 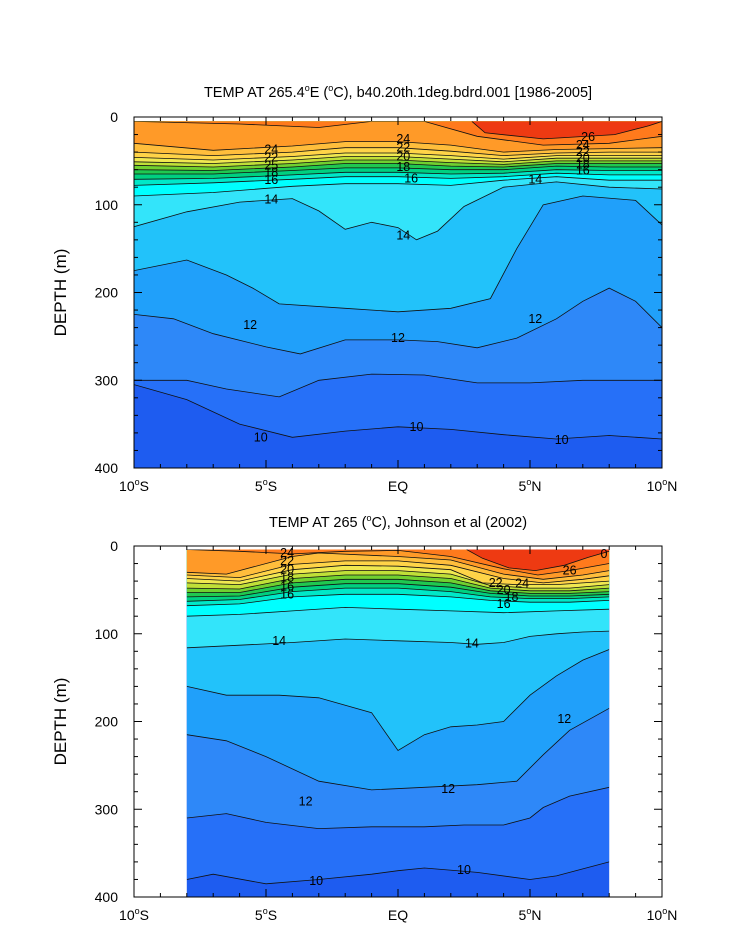 I want to click on contour-label: 0, so click(x=603, y=554).